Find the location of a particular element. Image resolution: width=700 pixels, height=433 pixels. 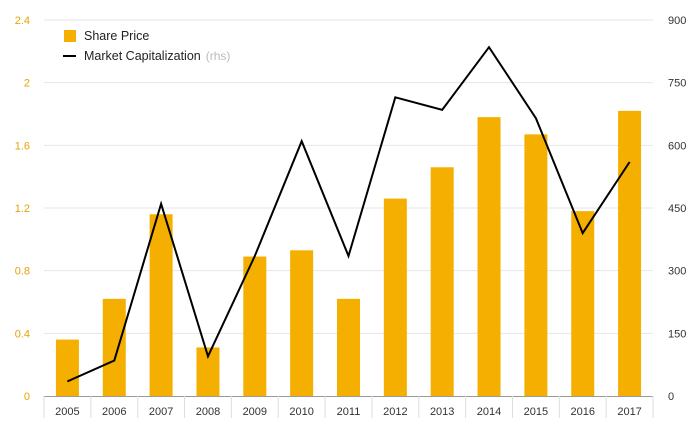

y-right-tick-900: 900 is located at coordinates (677, 21).